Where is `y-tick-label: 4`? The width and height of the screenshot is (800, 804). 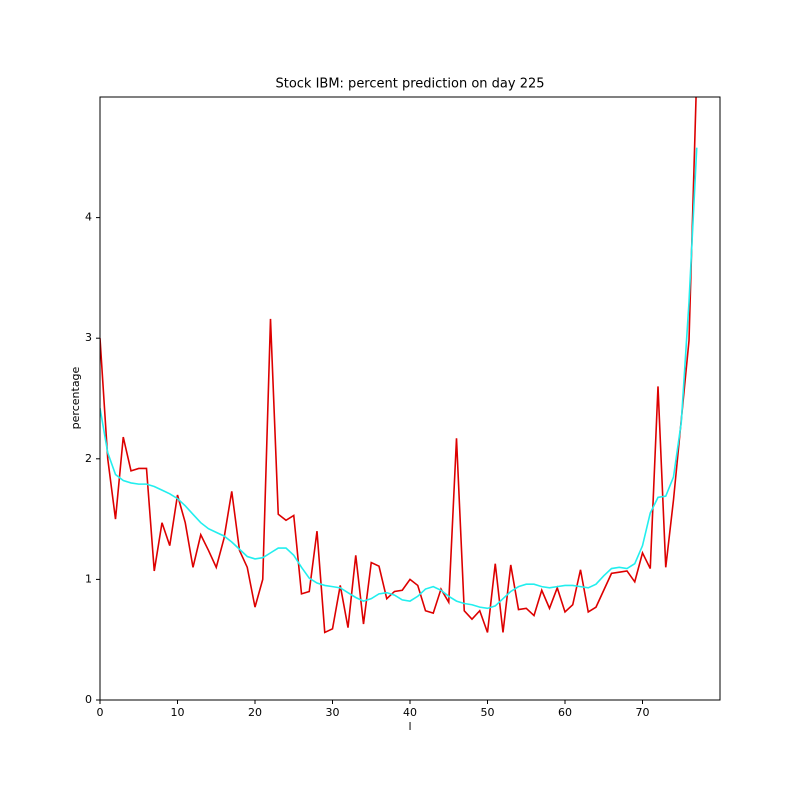
y-tick-label: 4 is located at coordinates (88, 217).